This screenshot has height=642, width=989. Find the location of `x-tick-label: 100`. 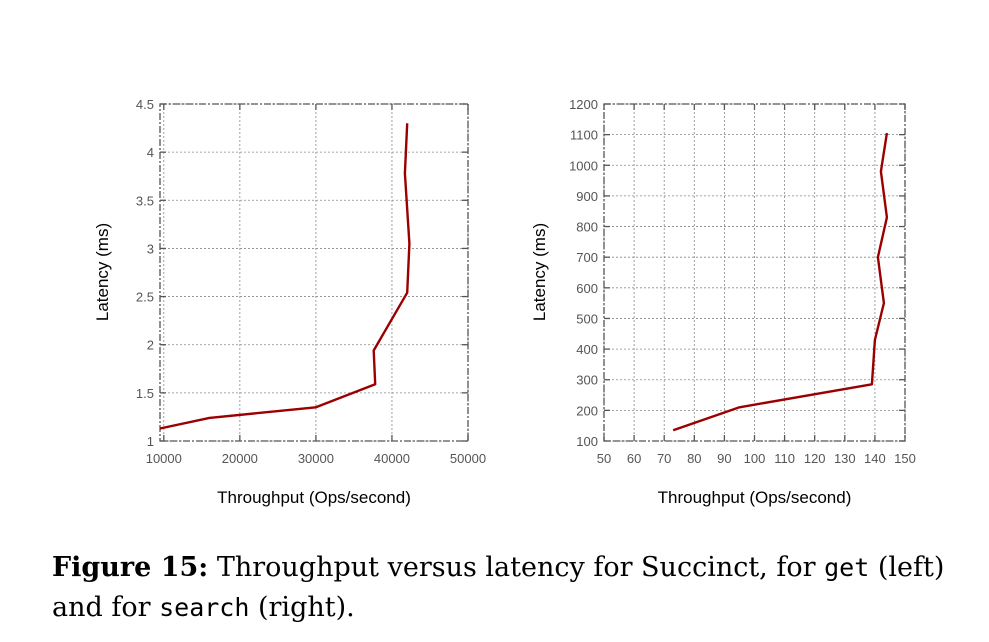

x-tick-label: 100 is located at coordinates (755, 458).